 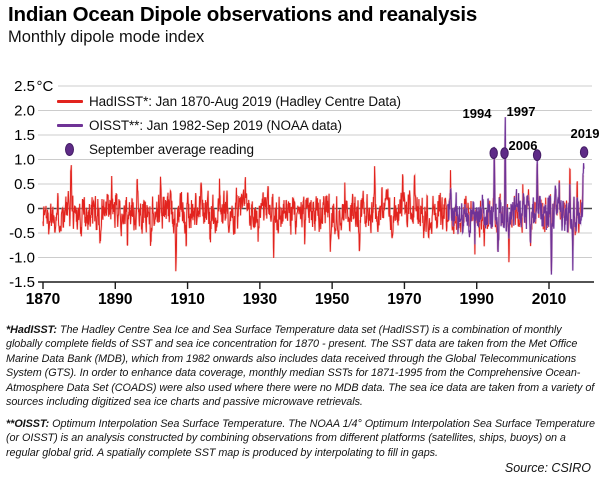 I want to click on y-tick-label: 1.0, so click(x=24, y=160).